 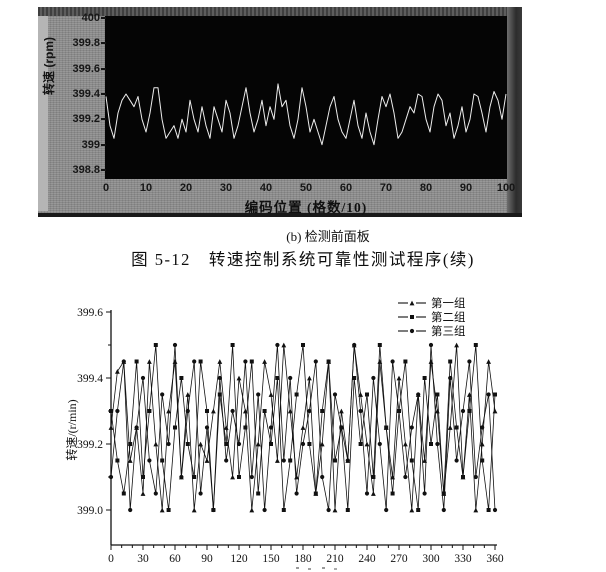 What do you see at coordinates (86, 119) in the screenshot?
I see `front-panel-y-tick-label: 399.2` at bounding box center [86, 119].